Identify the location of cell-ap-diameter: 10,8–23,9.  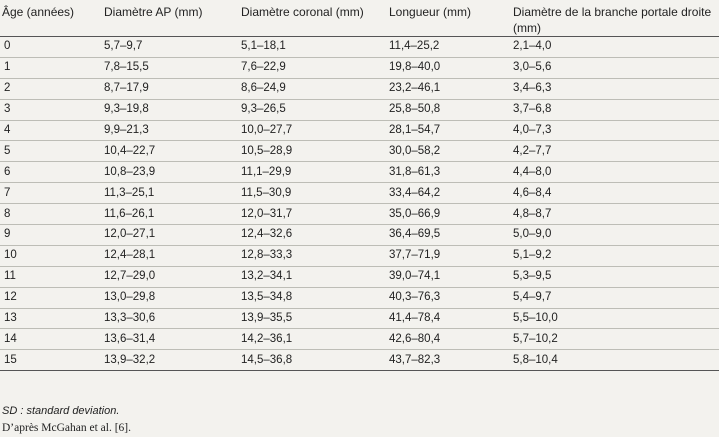
(130, 171).